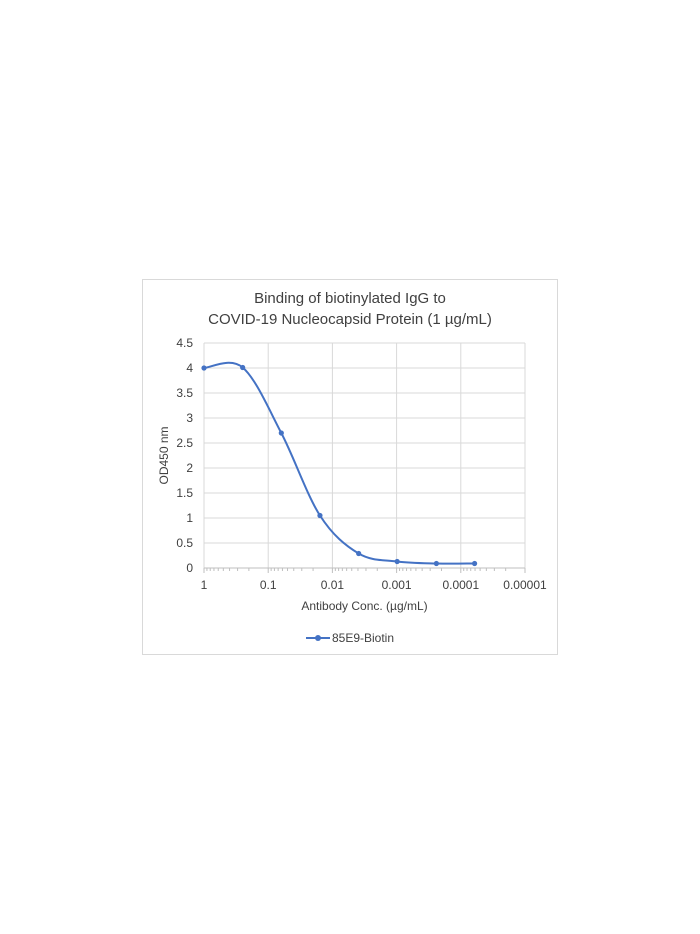 The image size is (700, 934). Describe the element at coordinates (364, 606) in the screenshot. I see `x-axis-label: Antibody Conc. (µg/mL)` at that location.